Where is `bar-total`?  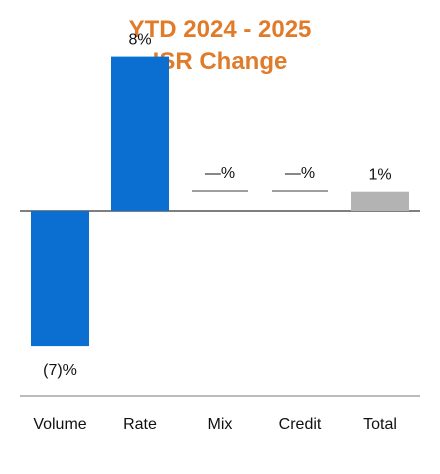 bar-total is located at coordinates (380, 201).